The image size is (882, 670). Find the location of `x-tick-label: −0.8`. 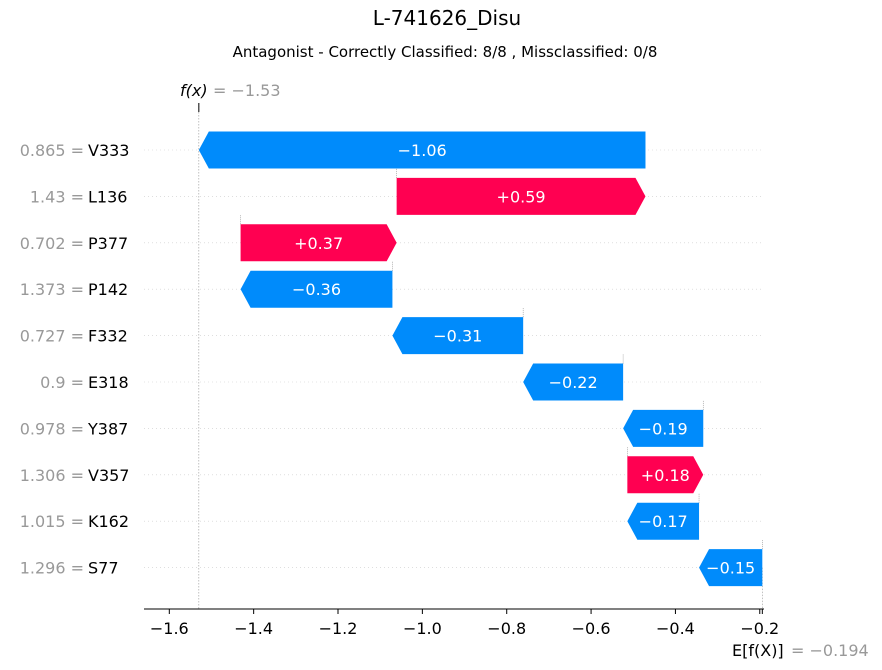

x-tick-label: −0.8 is located at coordinates (506, 628).